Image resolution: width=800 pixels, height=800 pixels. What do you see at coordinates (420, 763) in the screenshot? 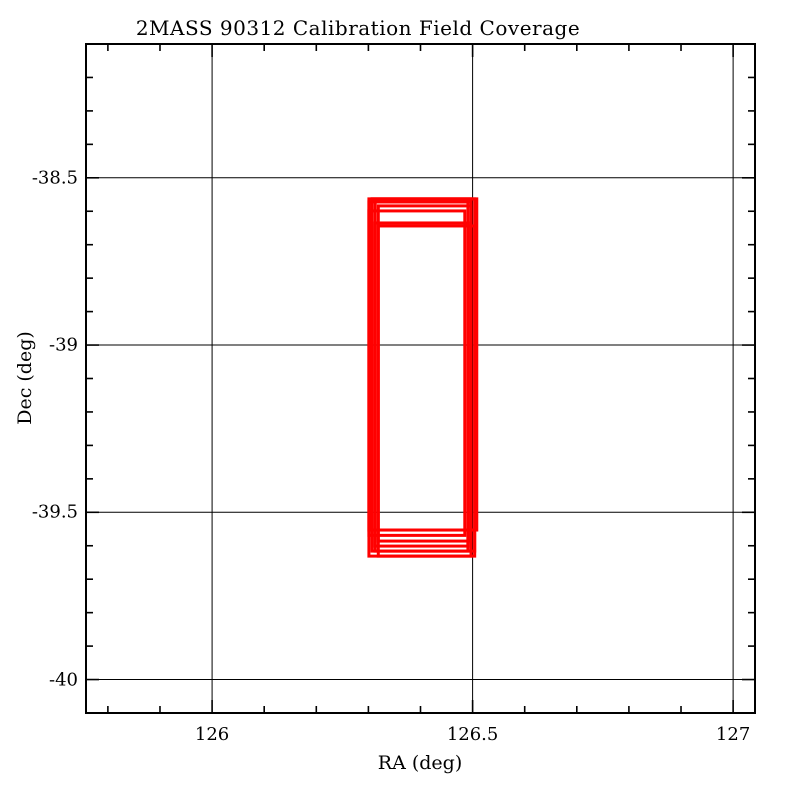
I see `x-axis-label: RA (deg)` at bounding box center [420, 763].